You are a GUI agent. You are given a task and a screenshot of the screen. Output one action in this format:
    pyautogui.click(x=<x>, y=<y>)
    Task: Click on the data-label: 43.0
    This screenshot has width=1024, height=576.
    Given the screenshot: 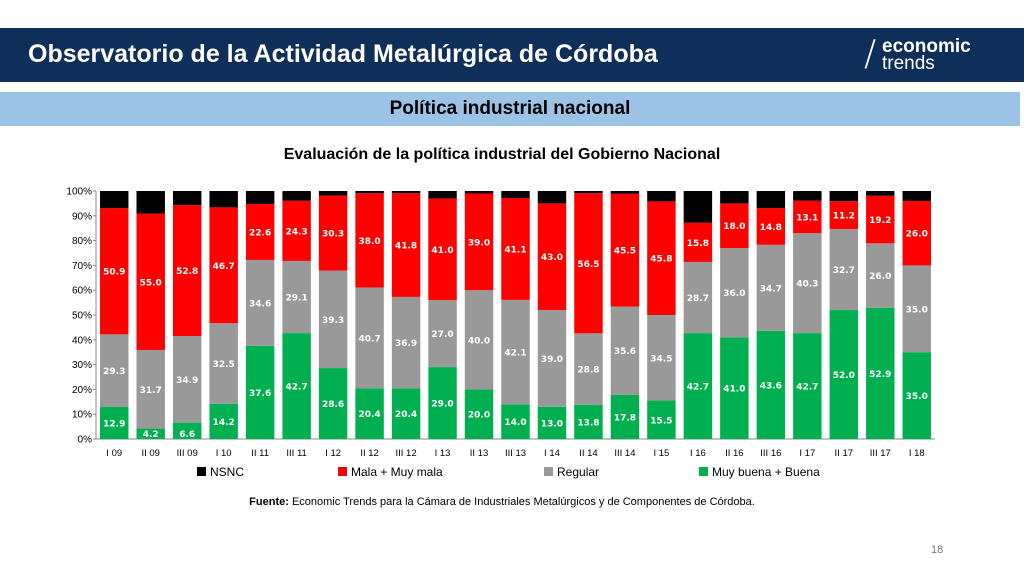 What is the action you would take?
    pyautogui.click(x=552, y=258)
    